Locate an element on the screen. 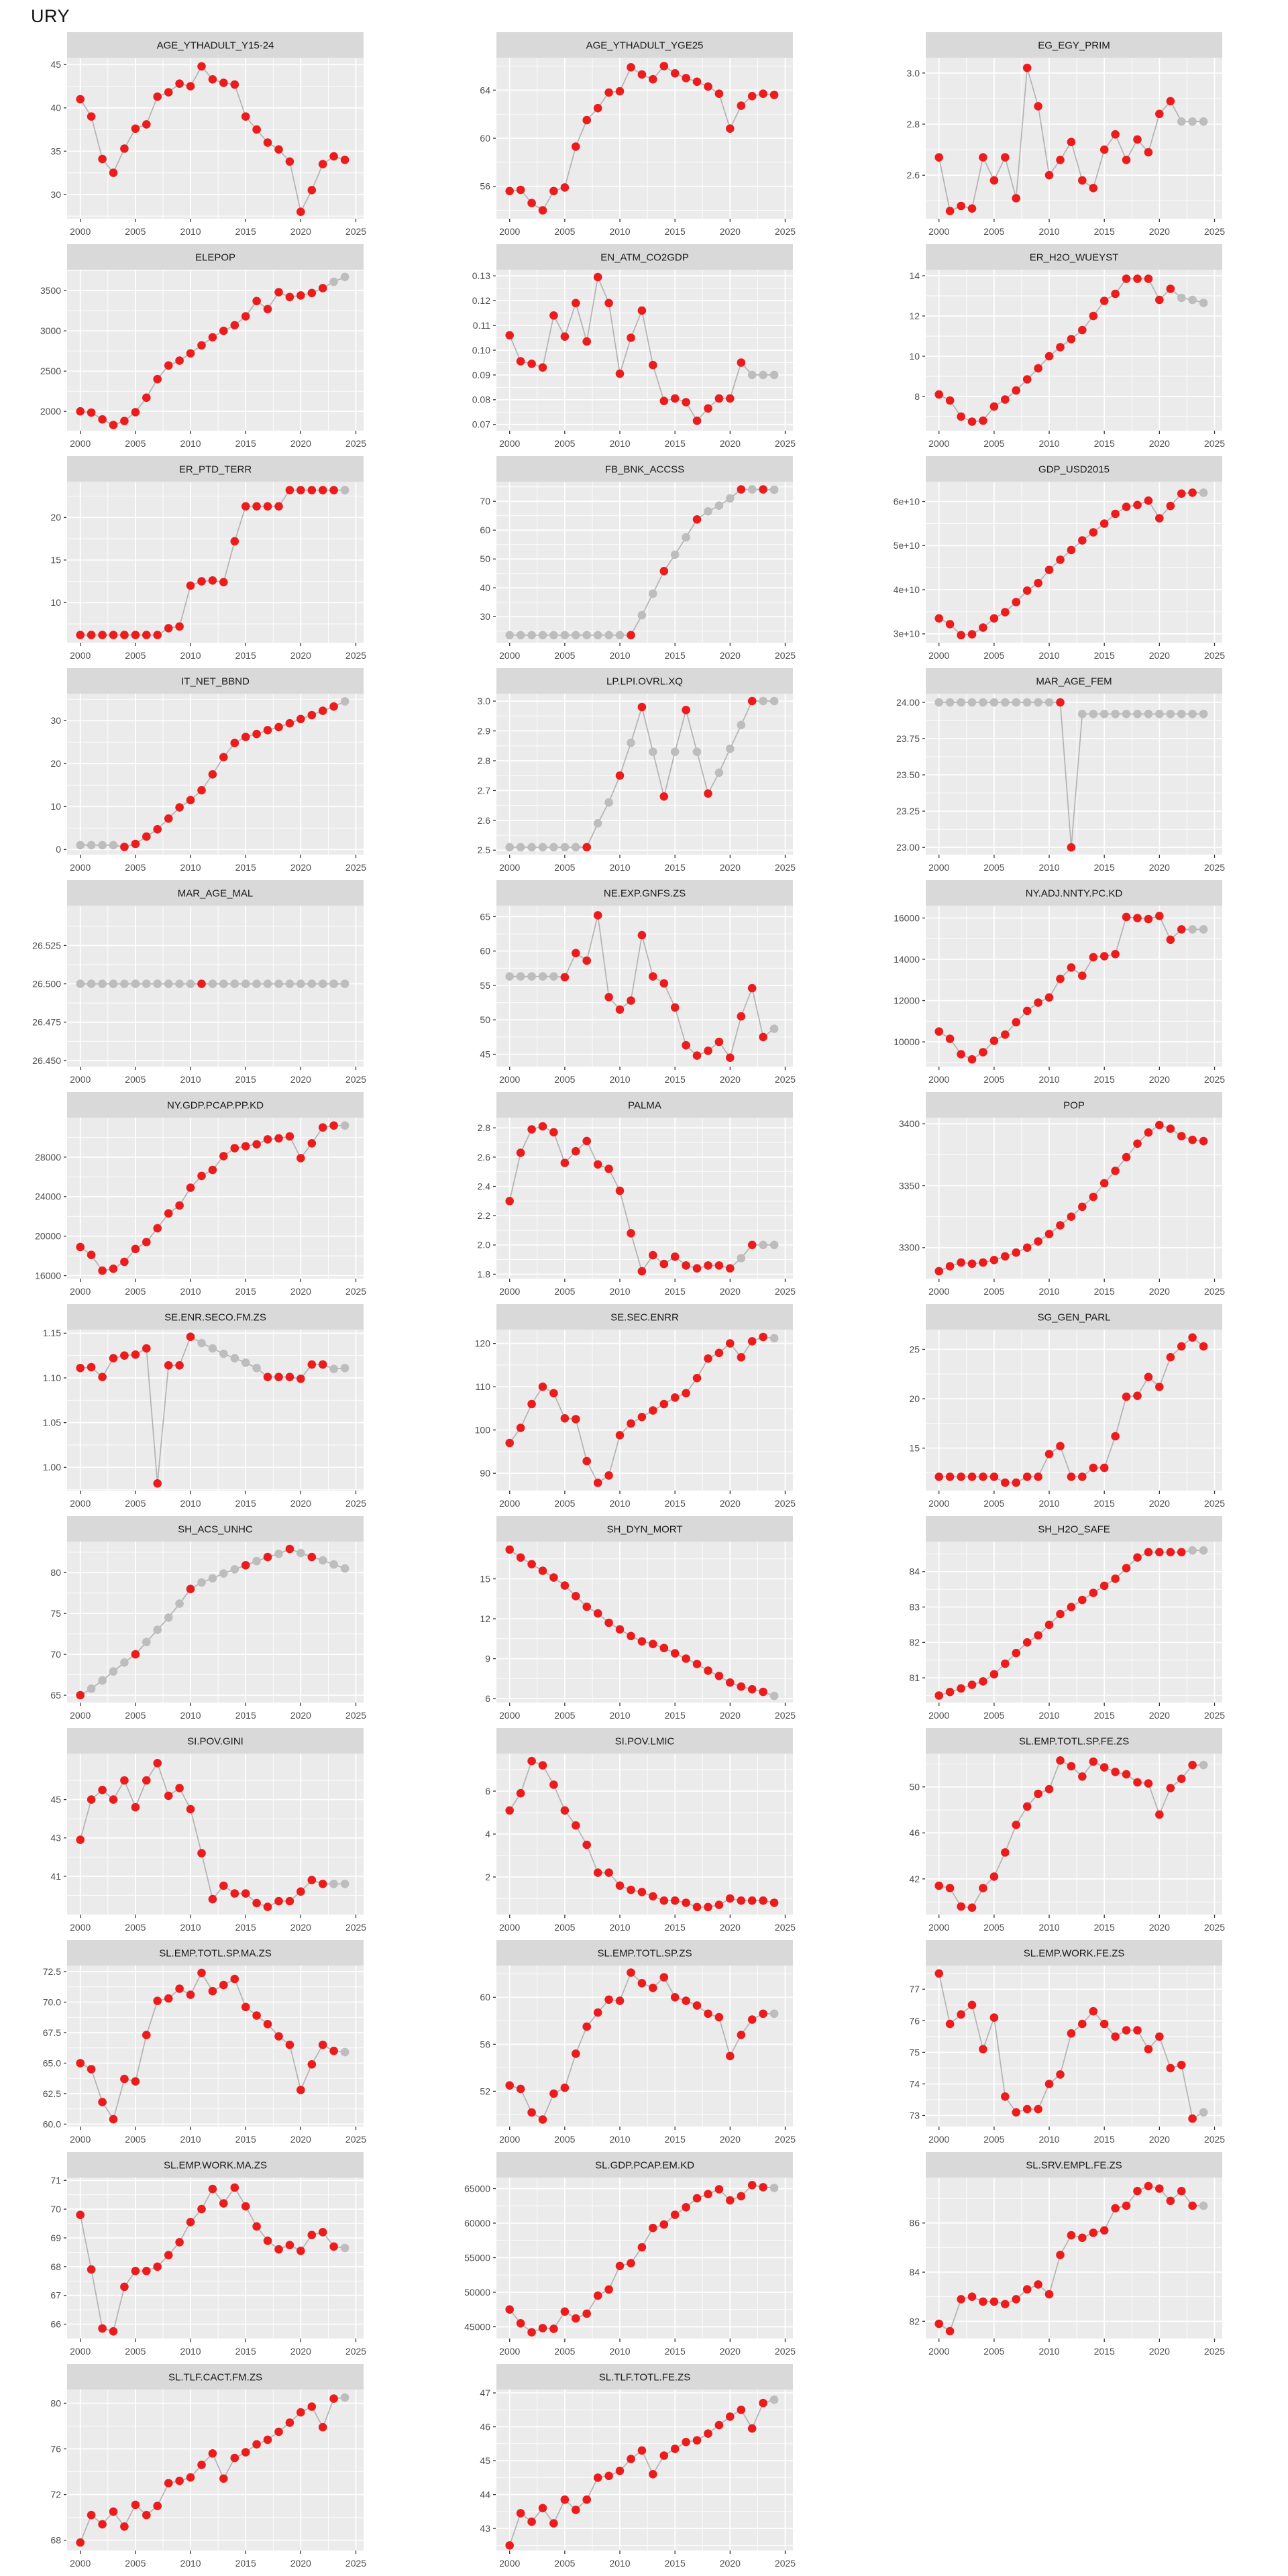 The width and height of the screenshot is (1288, 2576). y-axis-label: 86 is located at coordinates (914, 2223).